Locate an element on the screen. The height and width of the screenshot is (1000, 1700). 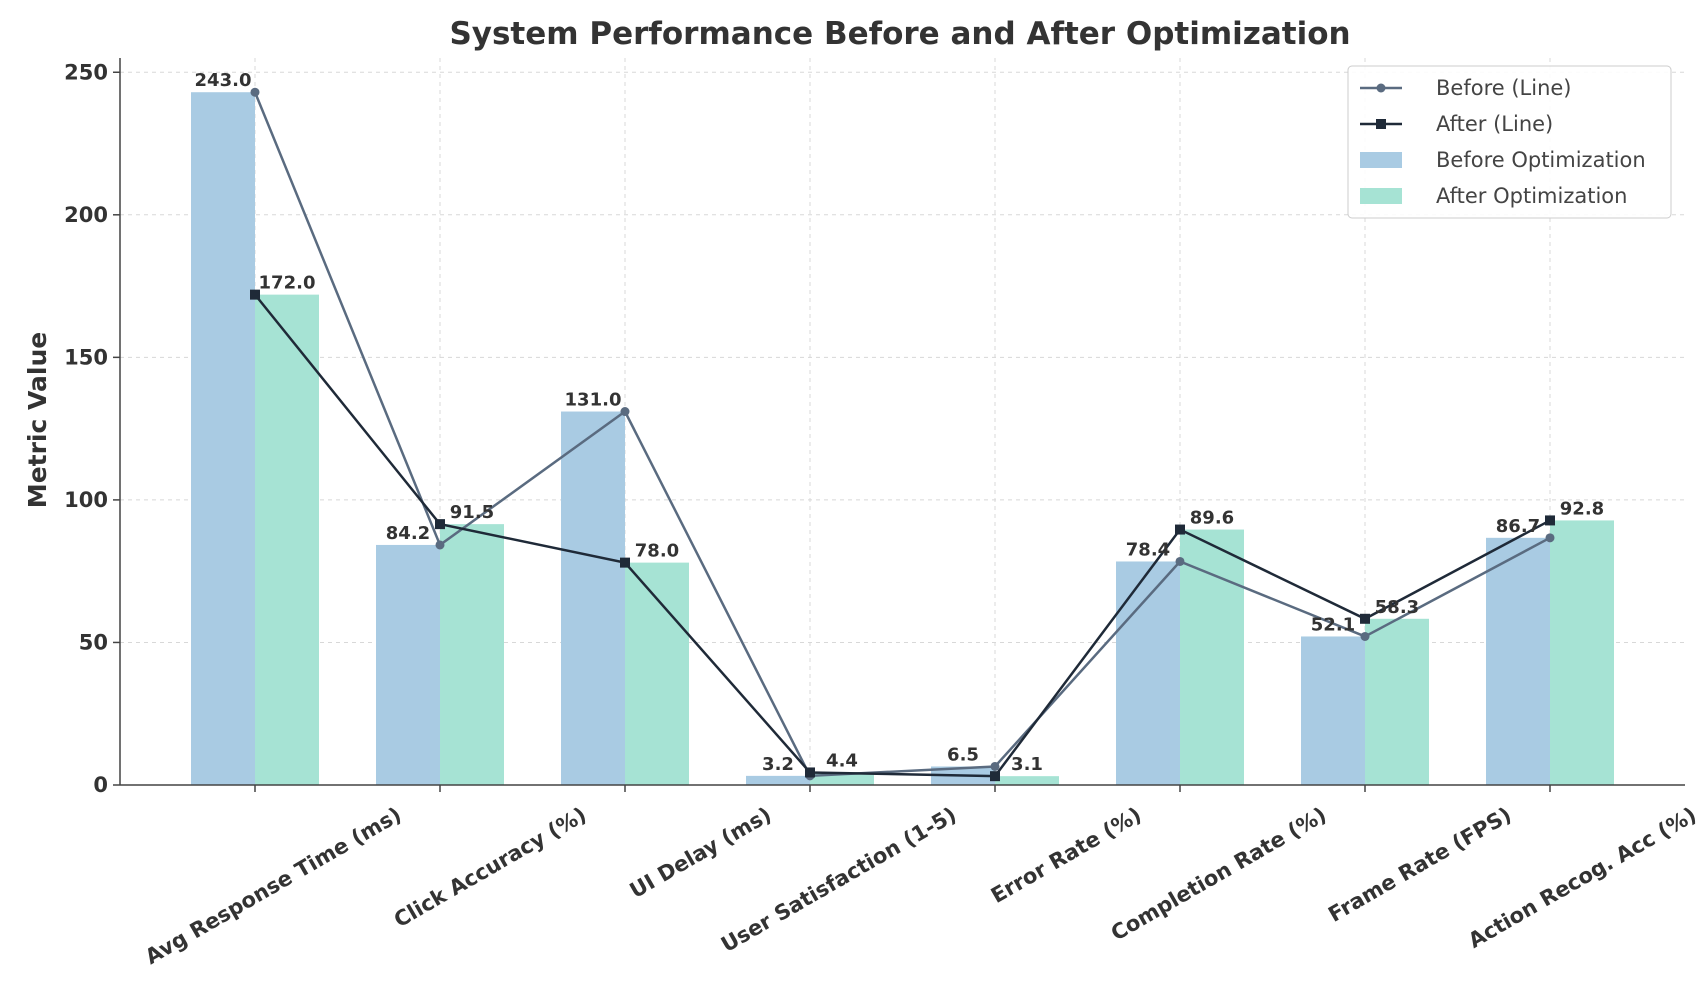
y-tick-label: 0 is located at coordinates (100, 785).